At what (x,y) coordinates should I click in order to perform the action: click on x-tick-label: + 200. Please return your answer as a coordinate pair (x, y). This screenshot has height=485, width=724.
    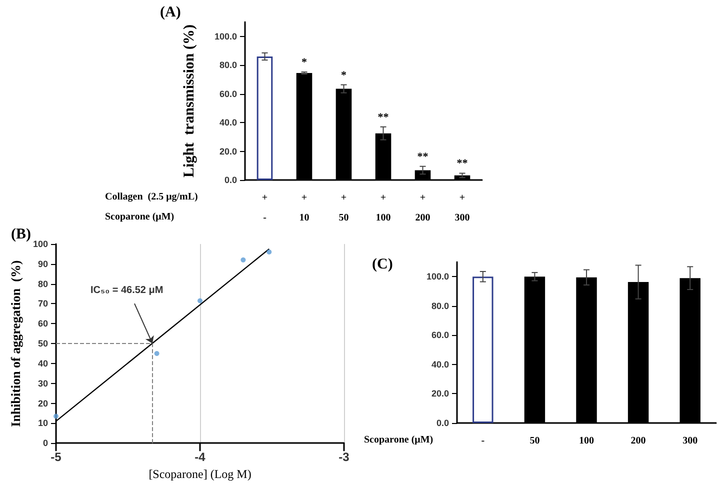
    Looking at the image, I should click on (422, 208).